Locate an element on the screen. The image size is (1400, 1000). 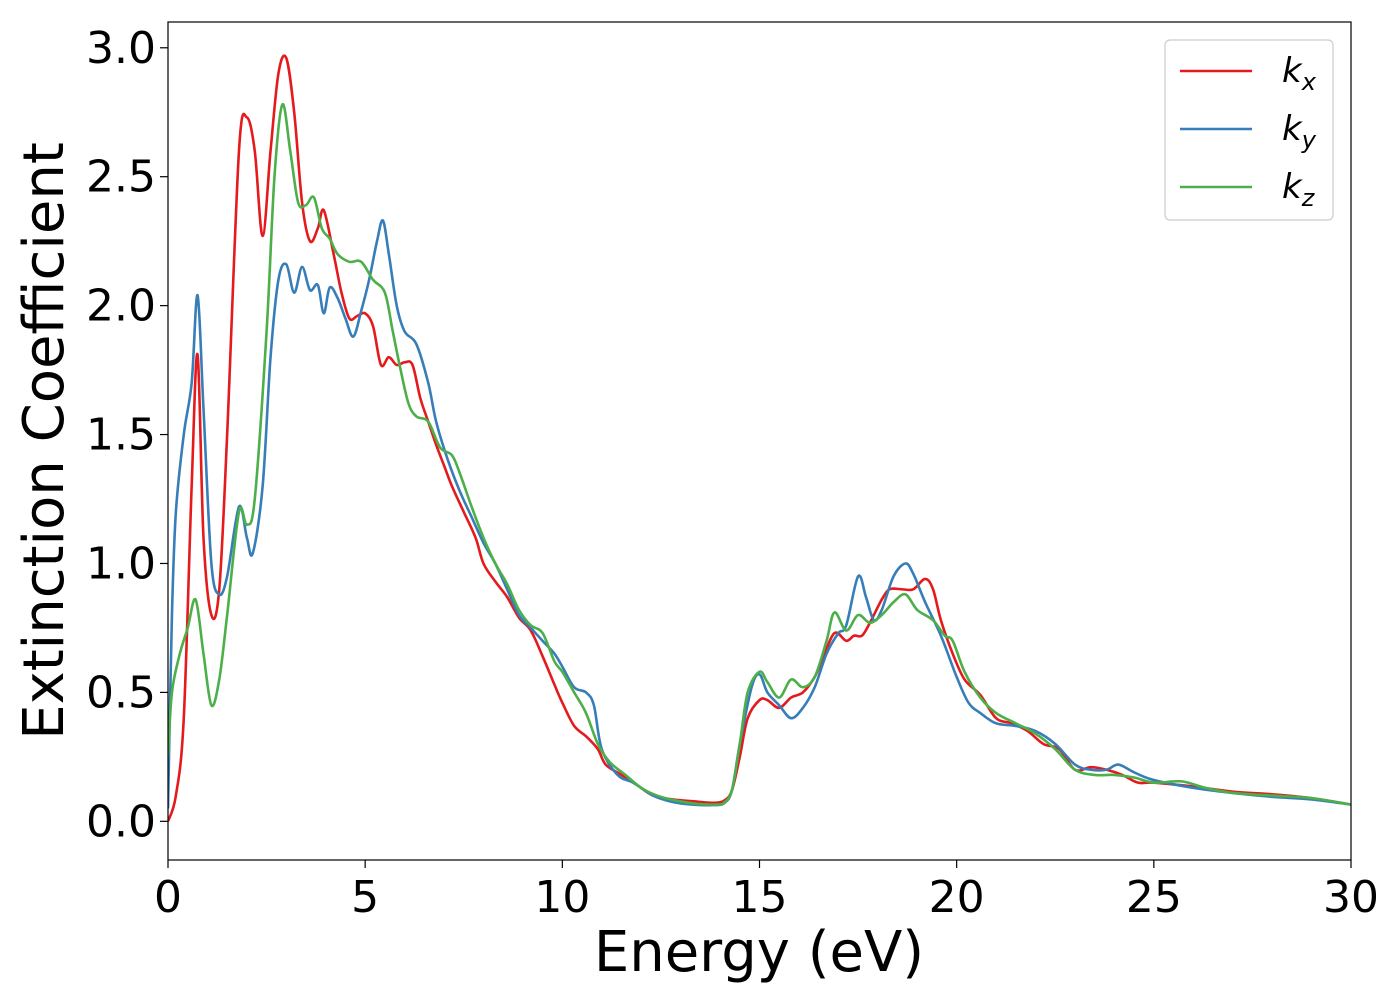
x-tick-label: 30 is located at coordinates (1351, 897).